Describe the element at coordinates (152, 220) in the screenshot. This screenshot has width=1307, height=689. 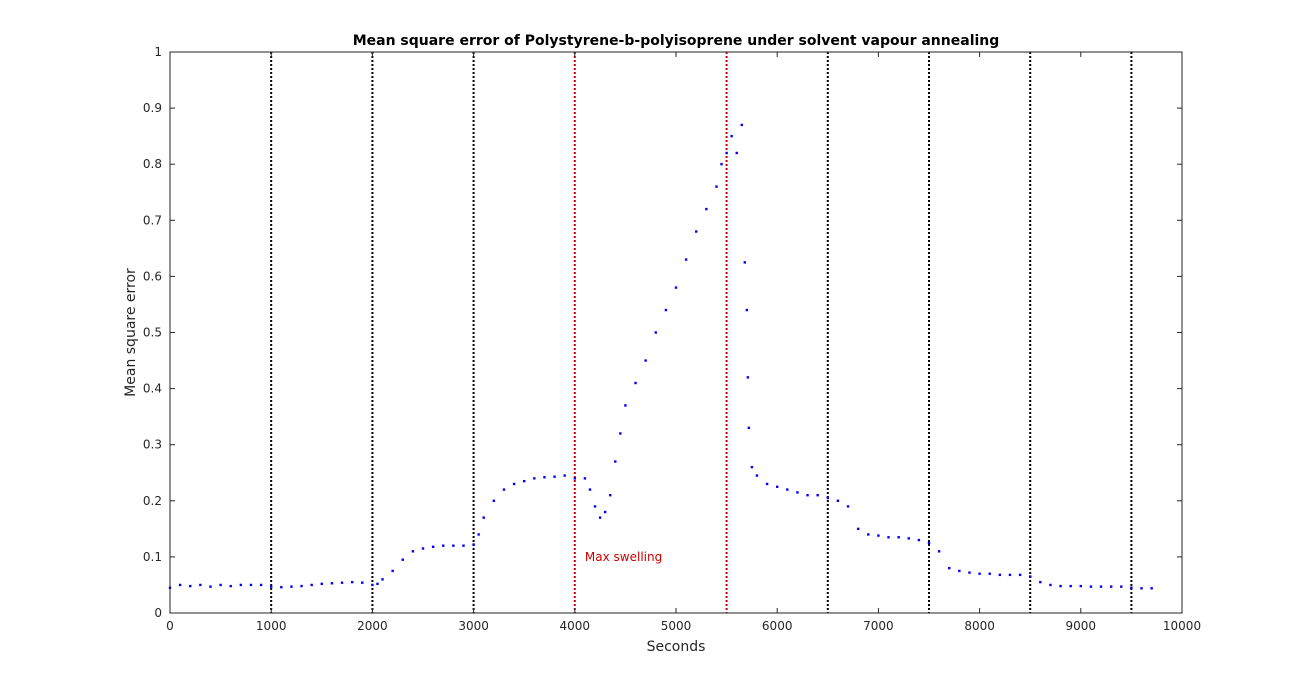
I see `y-tick-label: 0.7` at that location.